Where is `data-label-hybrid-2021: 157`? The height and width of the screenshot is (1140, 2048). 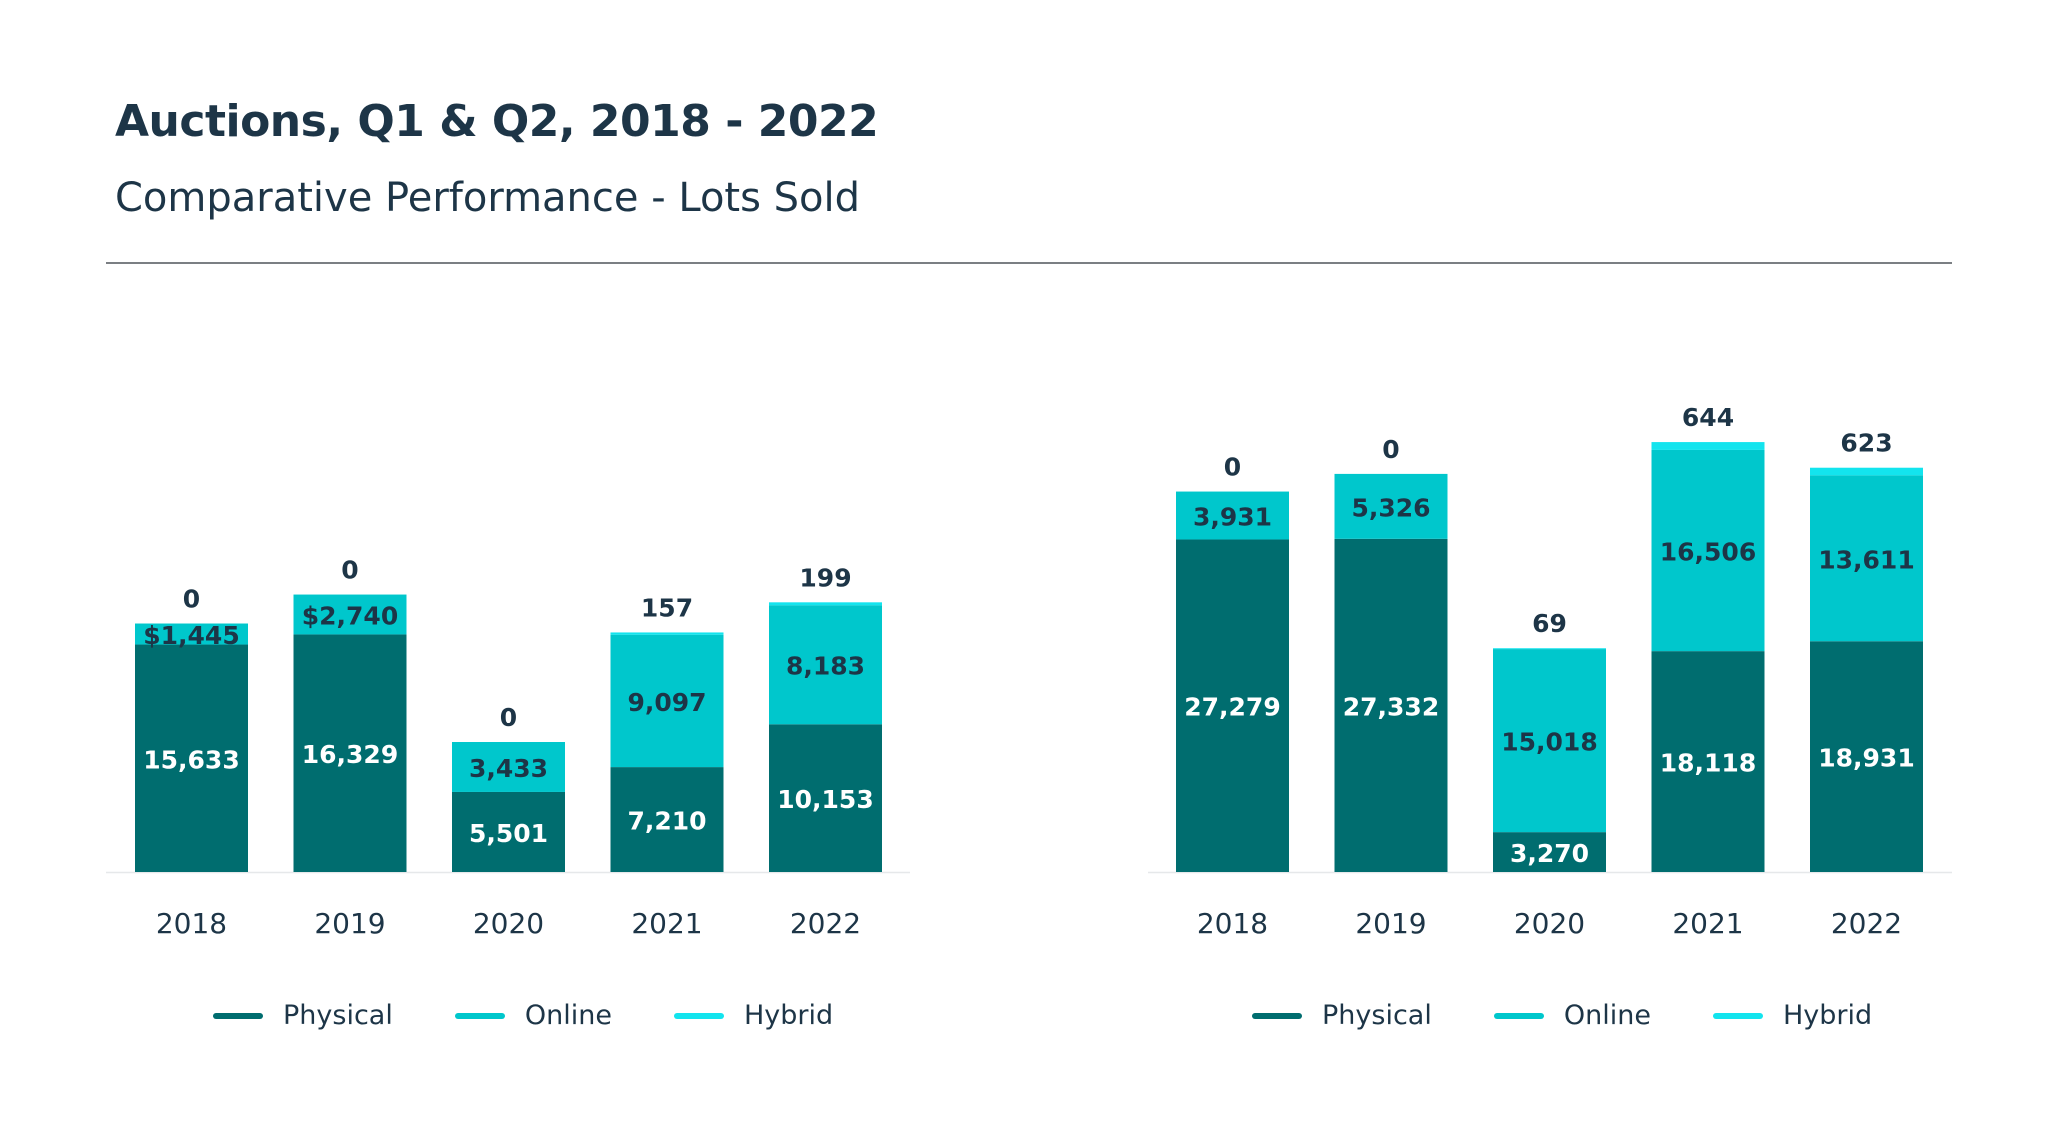
data-label-hybrid-2021: 157 is located at coordinates (667, 607).